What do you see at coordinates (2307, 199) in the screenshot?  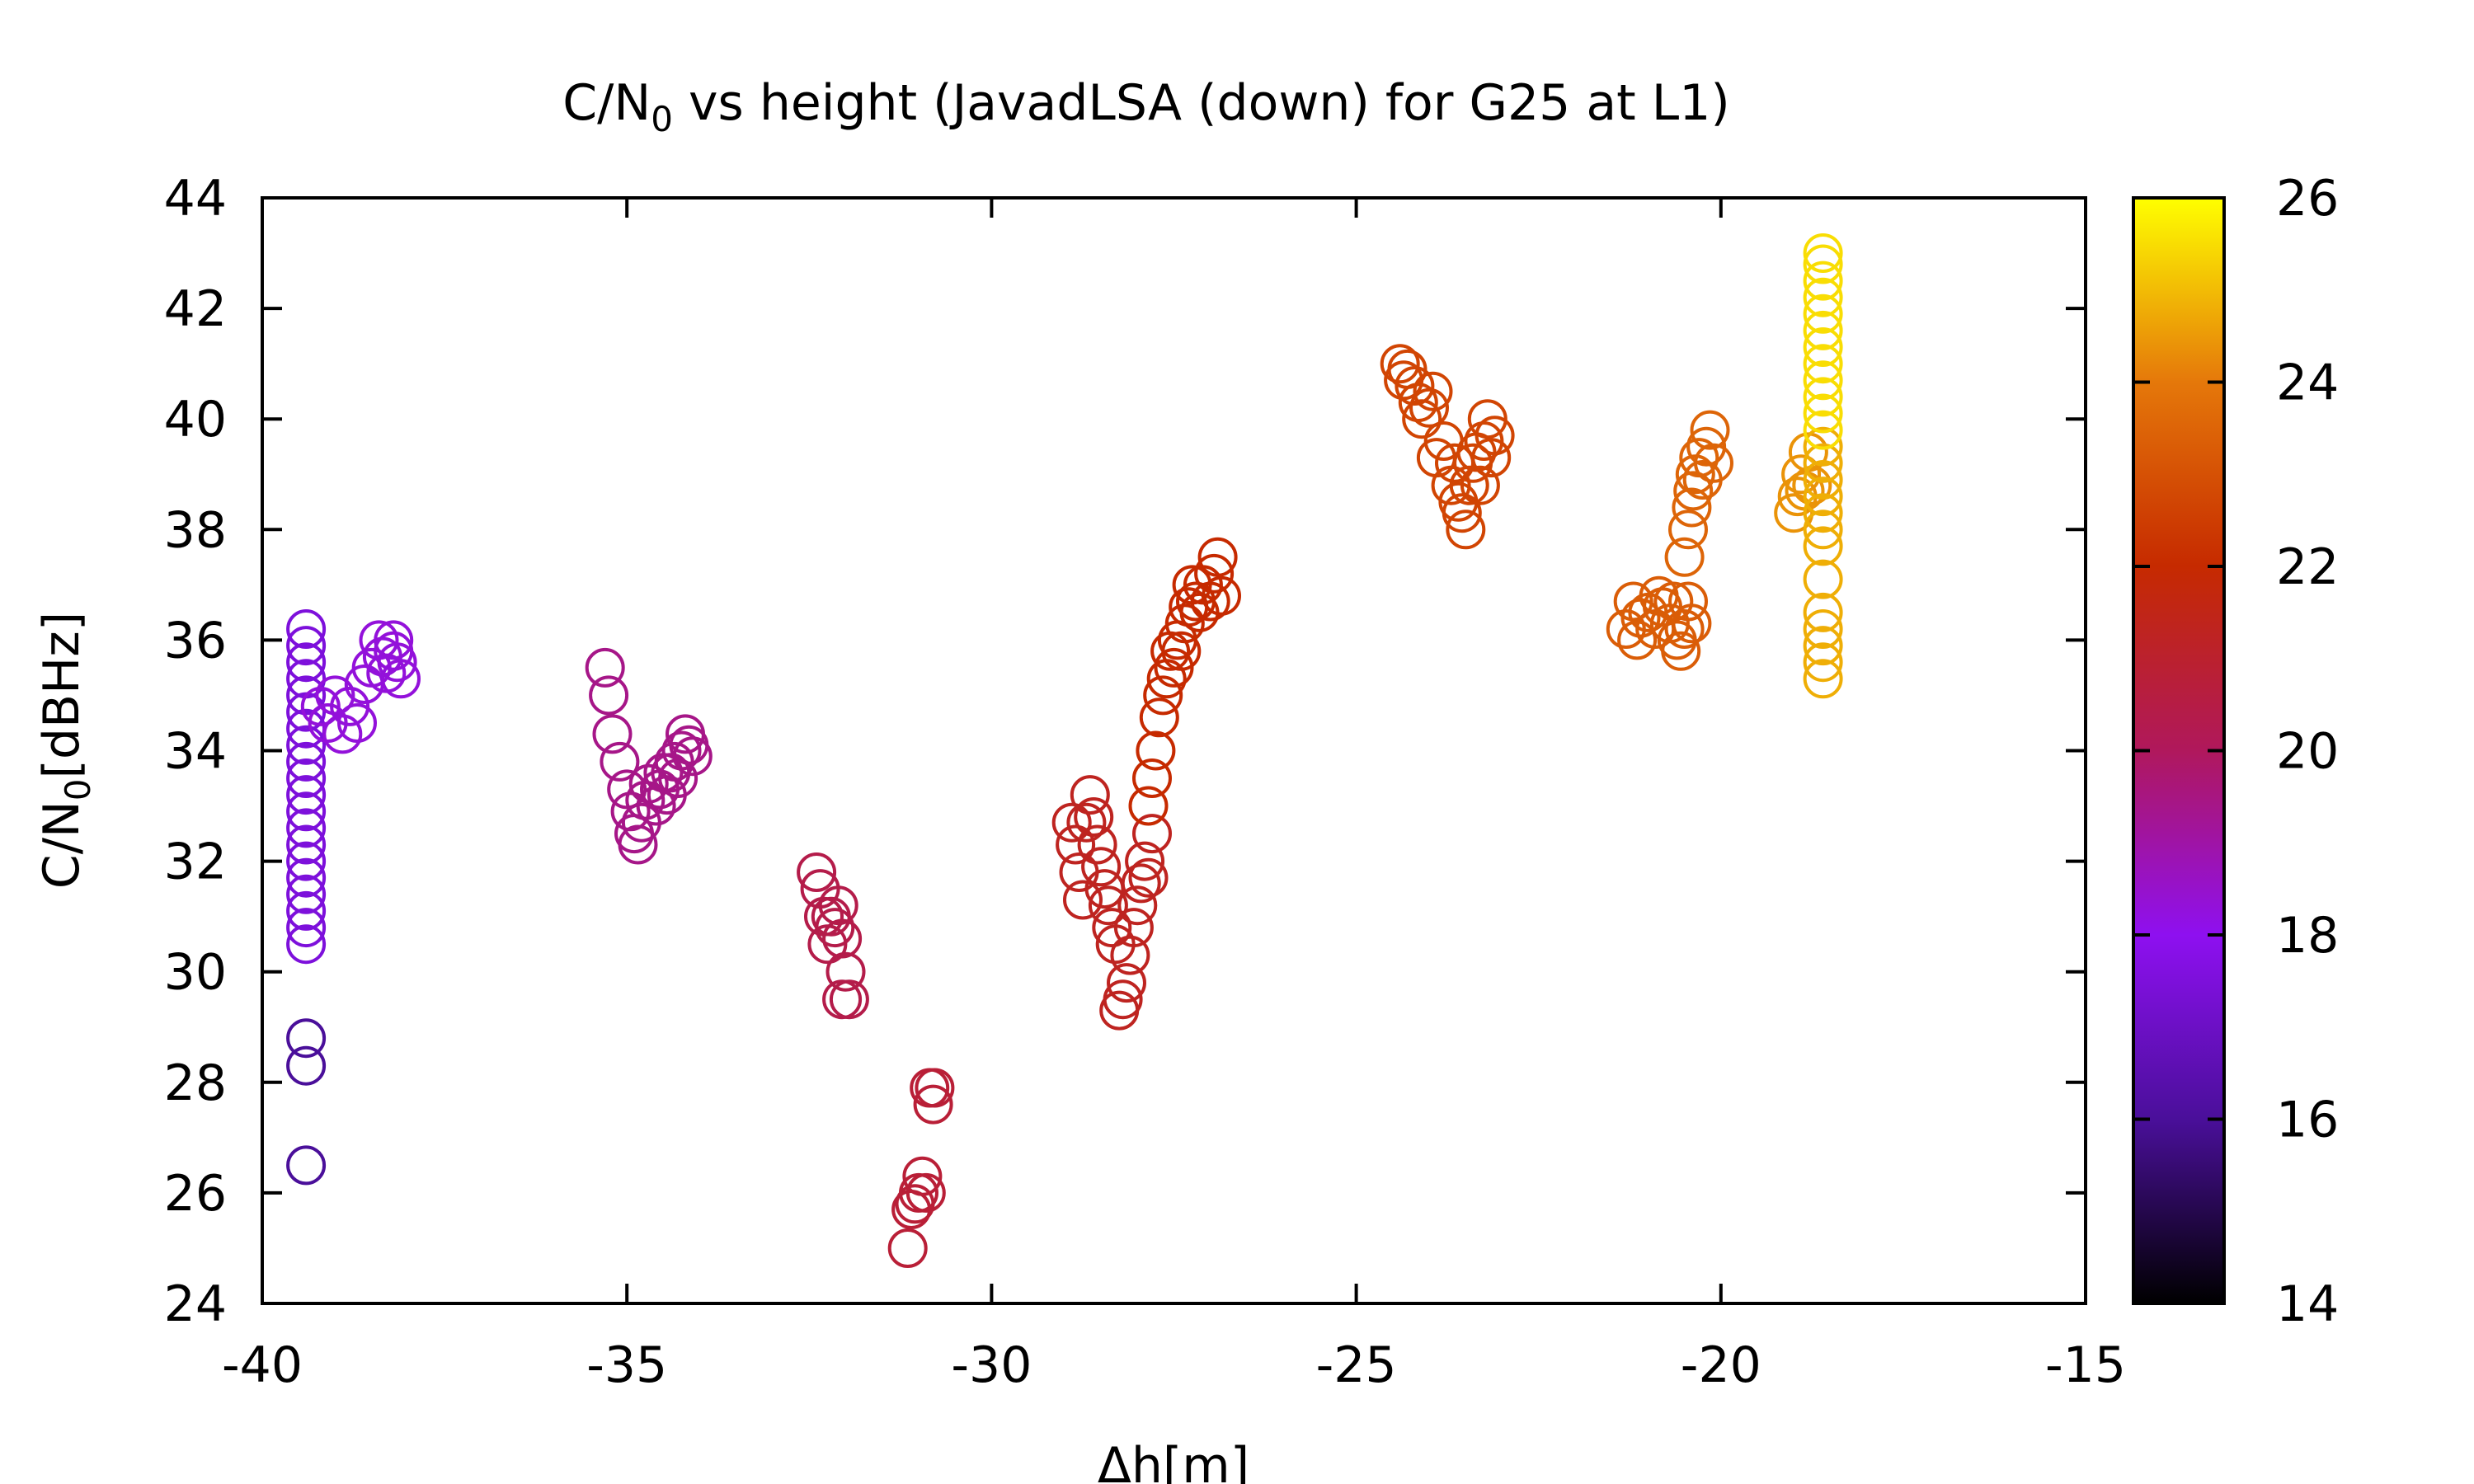 I see `colorbar-tick-label: 26` at bounding box center [2307, 199].